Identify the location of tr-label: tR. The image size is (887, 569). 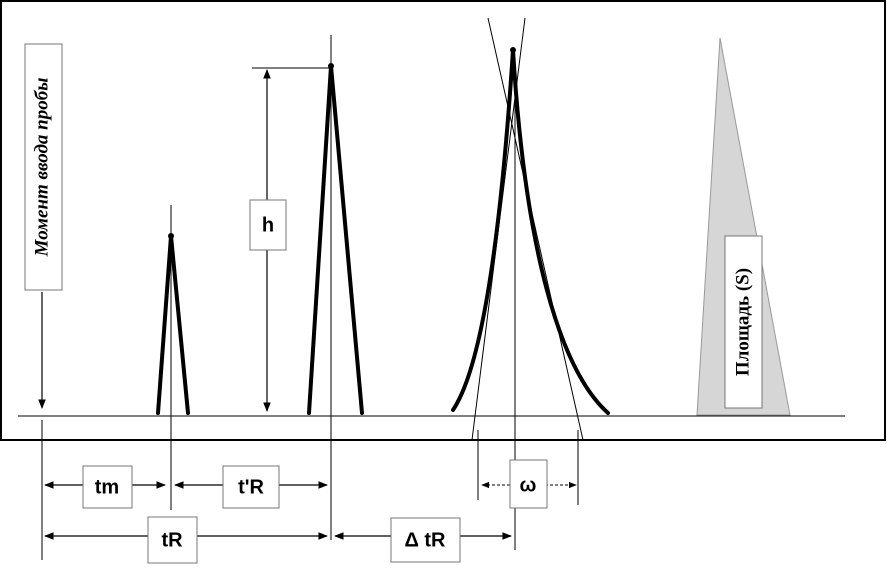
(172, 540).